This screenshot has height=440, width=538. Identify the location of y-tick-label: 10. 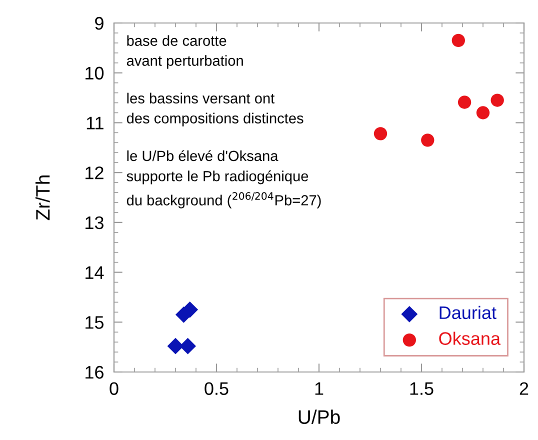
(95, 73).